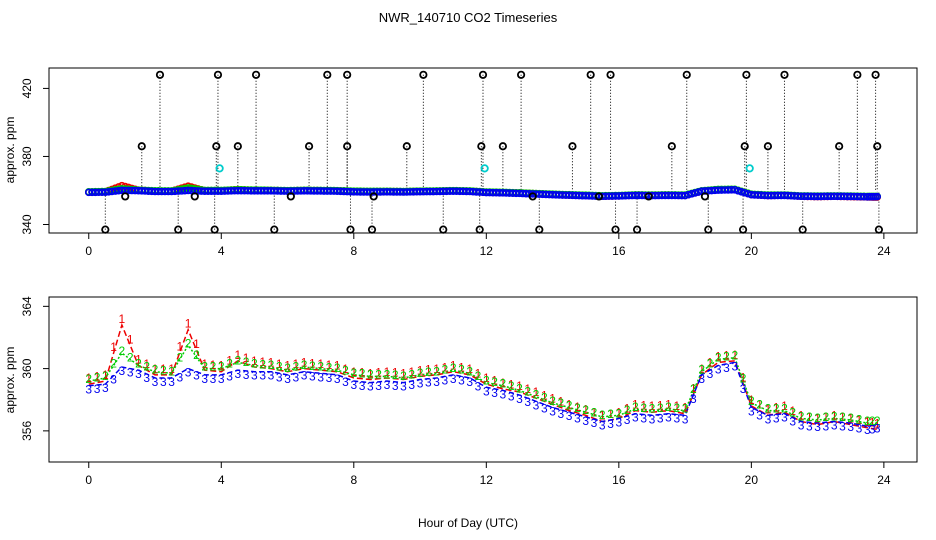 This screenshot has width=936, height=540. I want to click on top-x-tick-label: 8, so click(353, 251).